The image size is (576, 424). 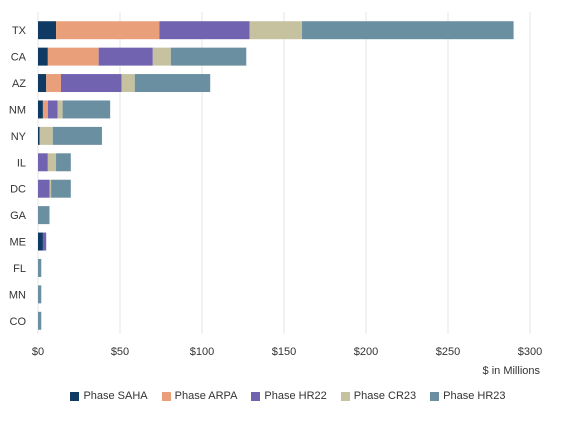 What do you see at coordinates (366, 352) in the screenshot?
I see `x-tick-label: $200` at bounding box center [366, 352].